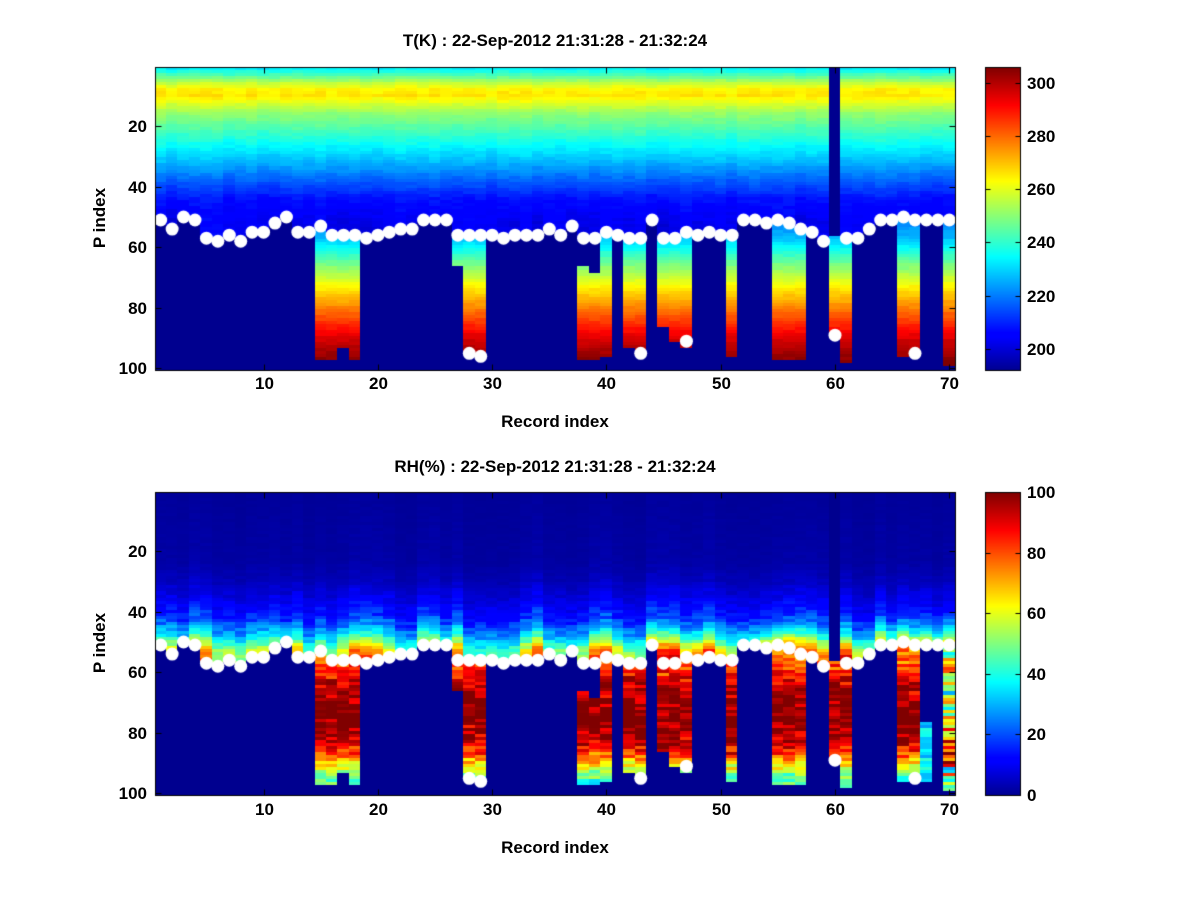 Image resolution: width=1200 pixels, height=900 pixels. What do you see at coordinates (1036, 613) in the screenshot?
I see `colorbar-tick-label: 60` at bounding box center [1036, 613].